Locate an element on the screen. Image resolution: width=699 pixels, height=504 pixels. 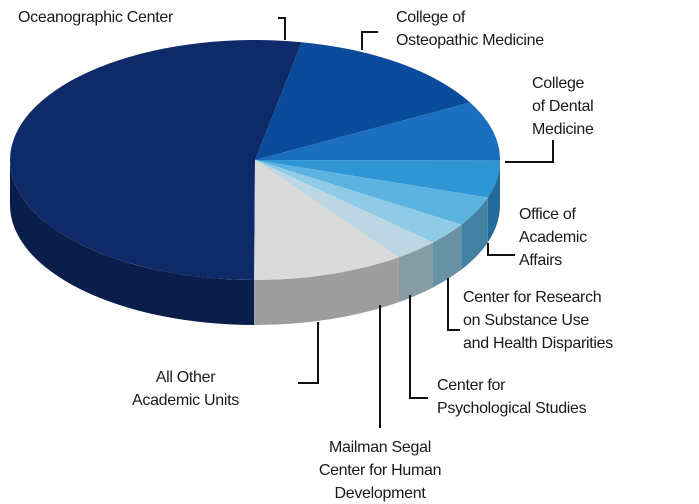
slice-label: College of Osteopathic Medicine is located at coordinates (470, 29).